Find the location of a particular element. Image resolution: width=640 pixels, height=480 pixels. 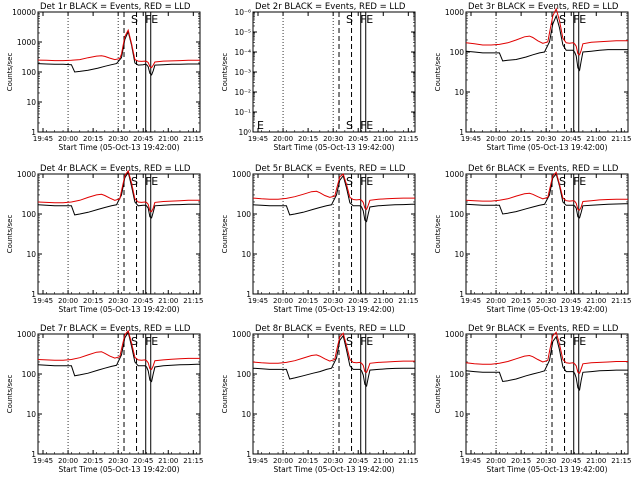

chart-title: Det 3r BLACK = Events, RED = LLD is located at coordinates (543, 7).